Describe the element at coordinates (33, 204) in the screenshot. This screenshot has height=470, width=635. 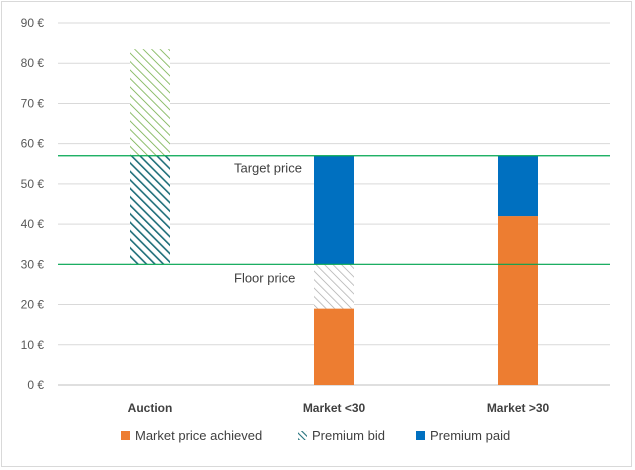
I see `y-axis: 0 € 10 € 20 € 30 € 40 € 50 € 60 € 70 € 80 € 90 €` at that location.